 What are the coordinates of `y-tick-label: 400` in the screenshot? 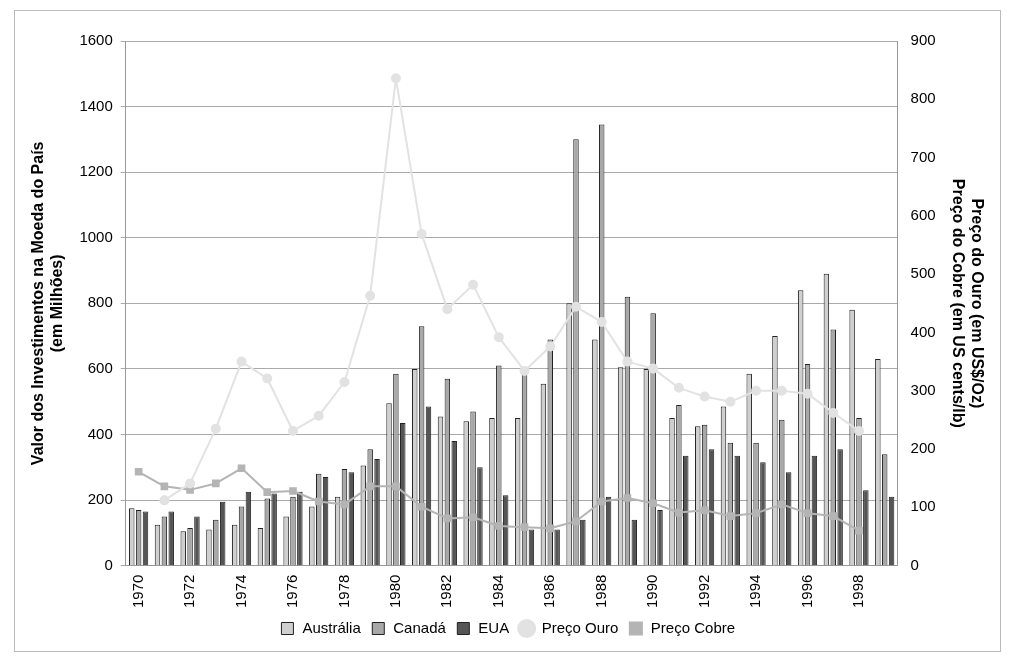 It's located at (100, 433).